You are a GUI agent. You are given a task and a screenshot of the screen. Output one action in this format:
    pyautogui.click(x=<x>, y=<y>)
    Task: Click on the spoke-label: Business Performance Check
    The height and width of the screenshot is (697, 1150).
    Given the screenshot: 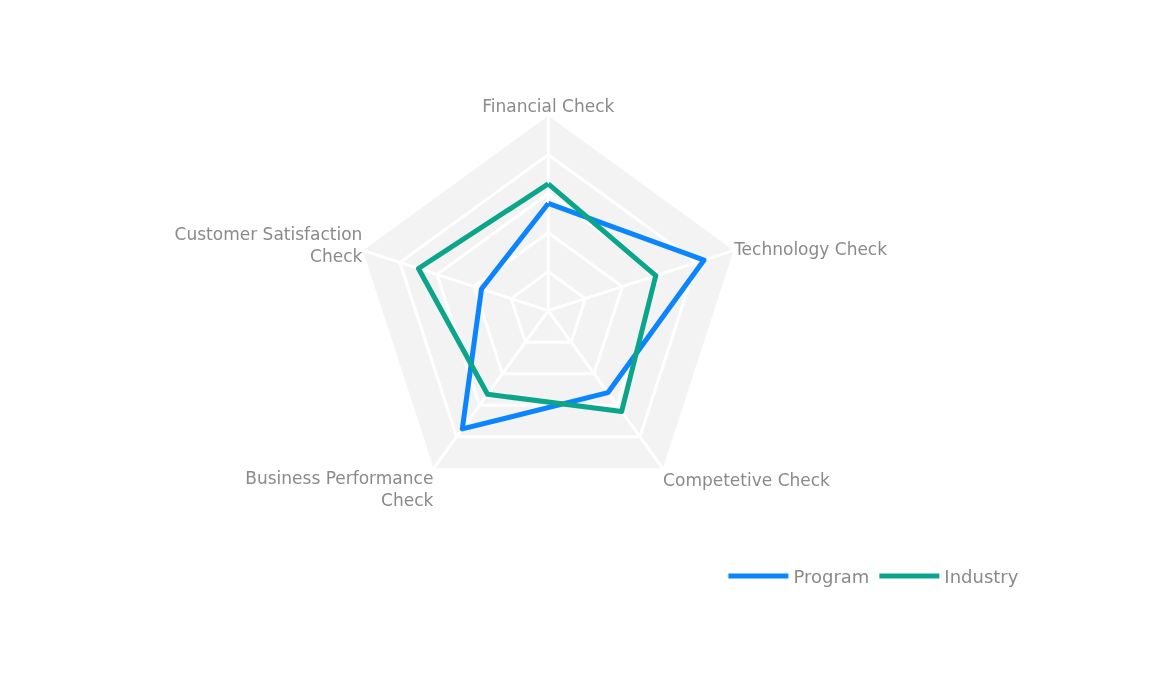 What is the action you would take?
    pyautogui.click(x=339, y=489)
    